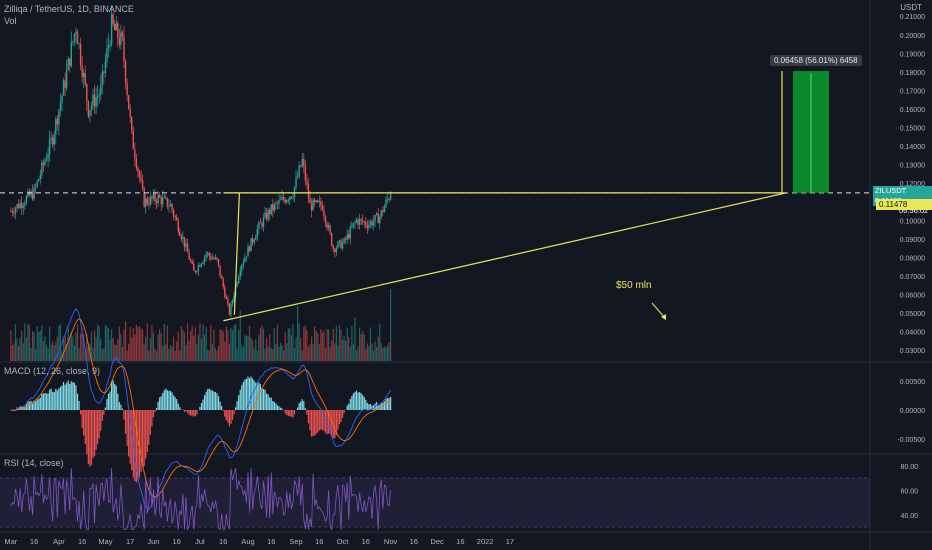 The height and width of the screenshot is (550, 932). I want to click on price-tick-14: 0.07000, so click(912, 277).